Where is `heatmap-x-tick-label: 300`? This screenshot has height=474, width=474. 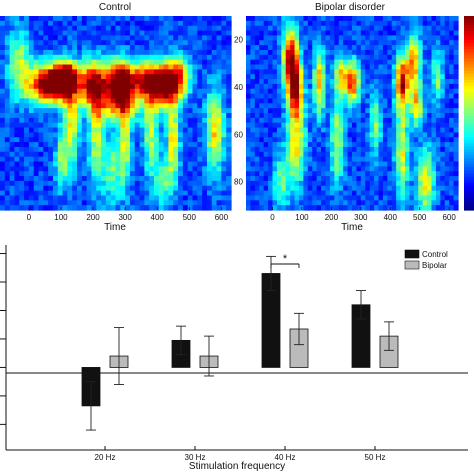 heatmap-x-tick-label: 300 is located at coordinates (125, 217).